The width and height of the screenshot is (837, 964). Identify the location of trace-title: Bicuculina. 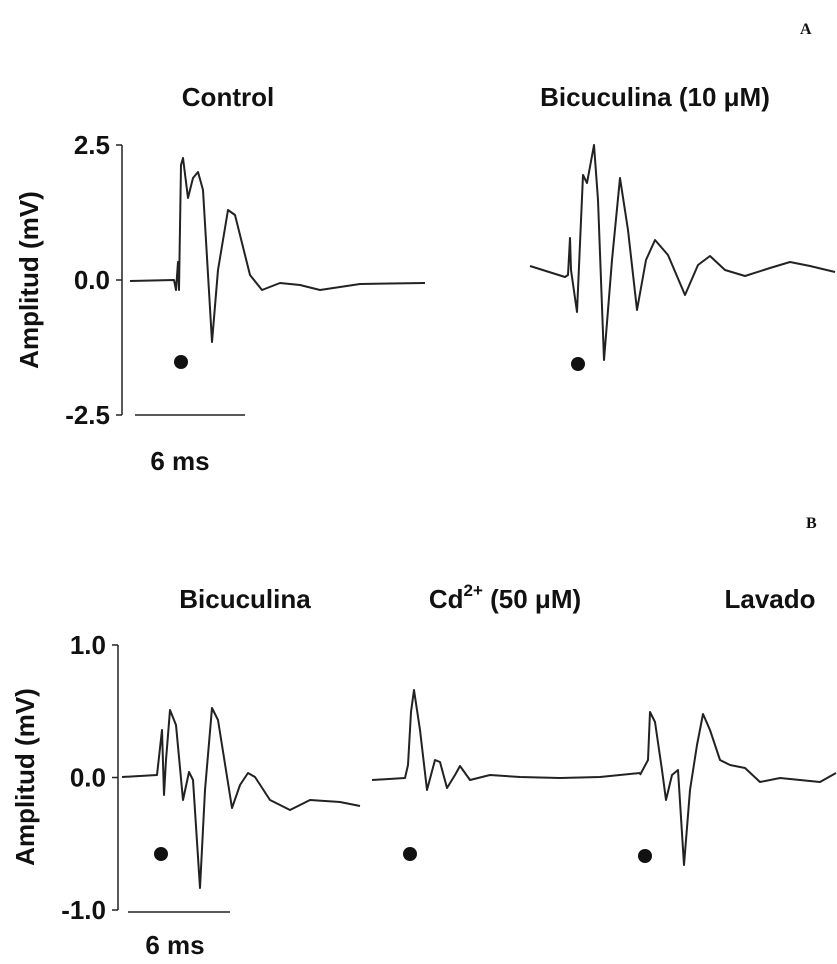
(245, 599).